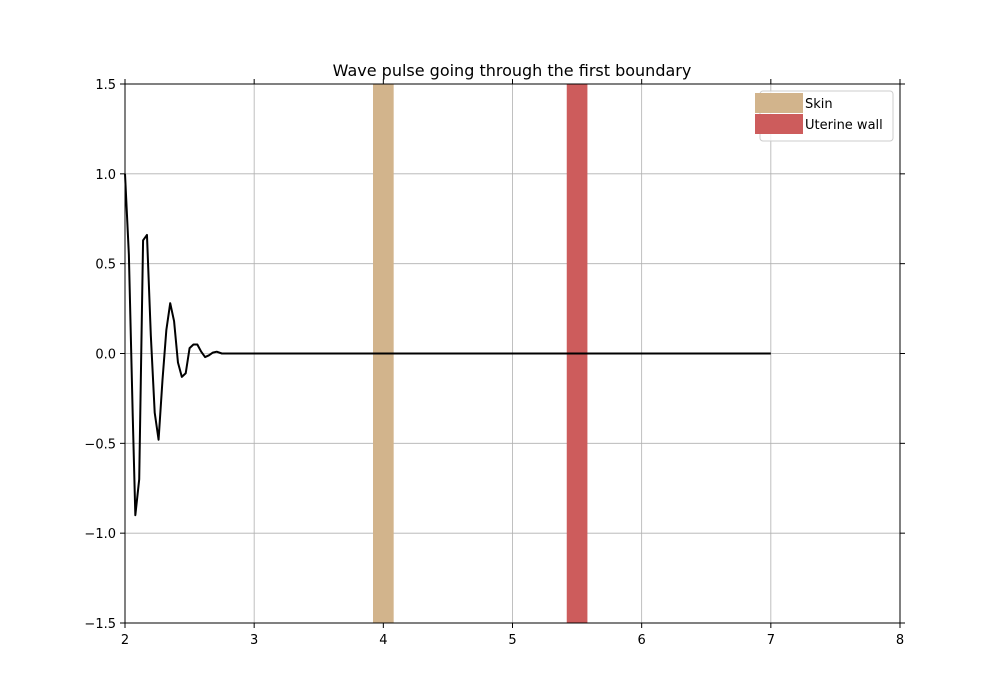 Image resolution: width=1000 pixels, height=700 pixels. I want to click on x-tick-label: 6, so click(642, 640).